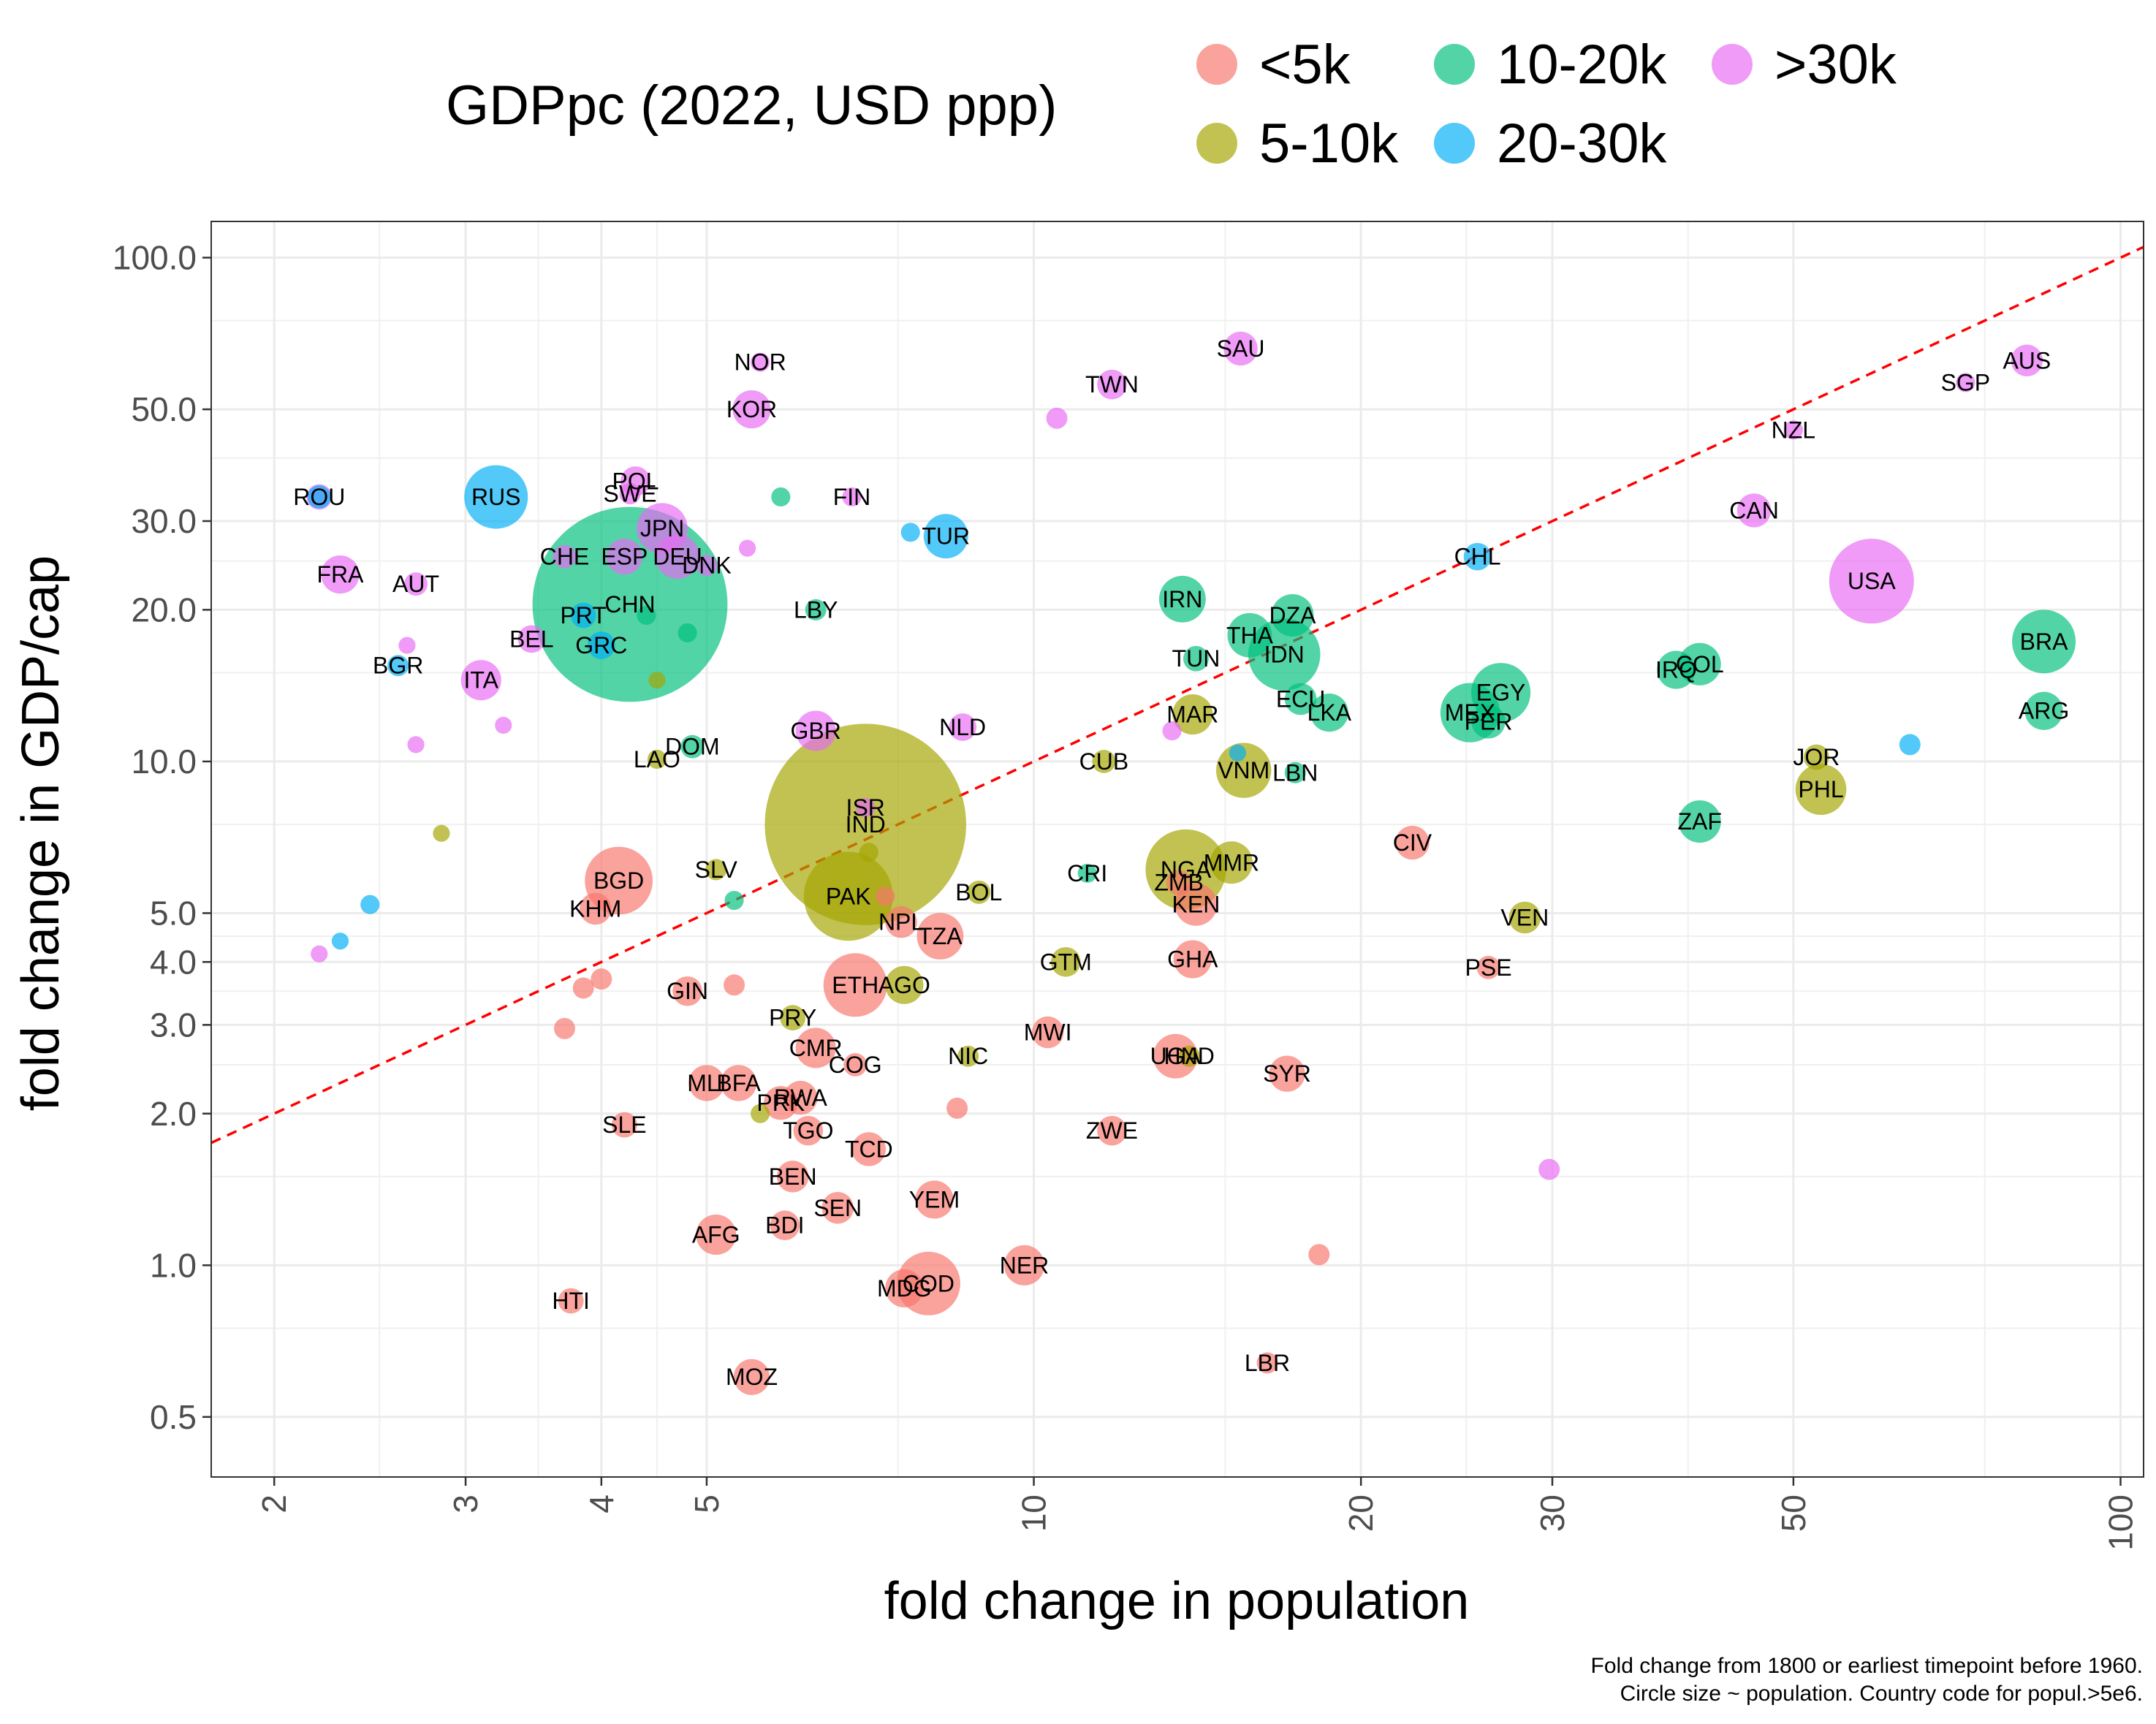 This screenshot has width=2156, height=1724. I want to click on point-label-rou: ROU, so click(319, 497).